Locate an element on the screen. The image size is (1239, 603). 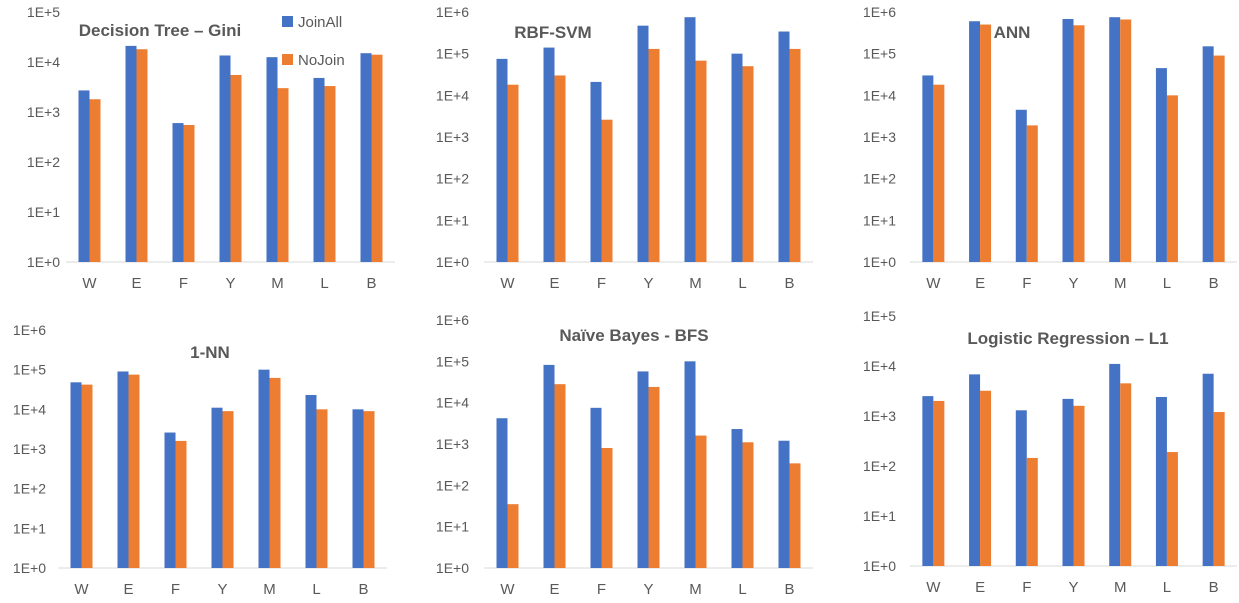
chart-title: RBF-SVM is located at coordinates (552, 32).